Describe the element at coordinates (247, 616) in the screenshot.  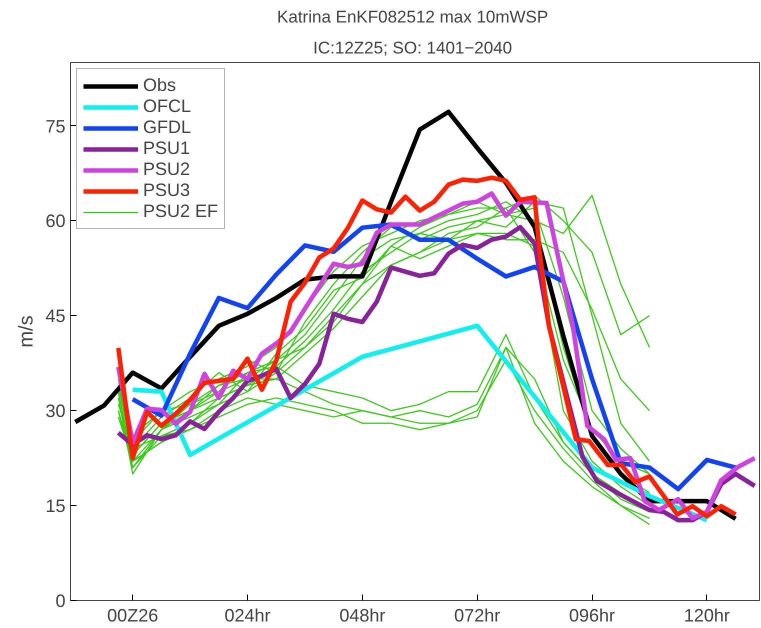
I see `x-tick-label: 024hr` at that location.